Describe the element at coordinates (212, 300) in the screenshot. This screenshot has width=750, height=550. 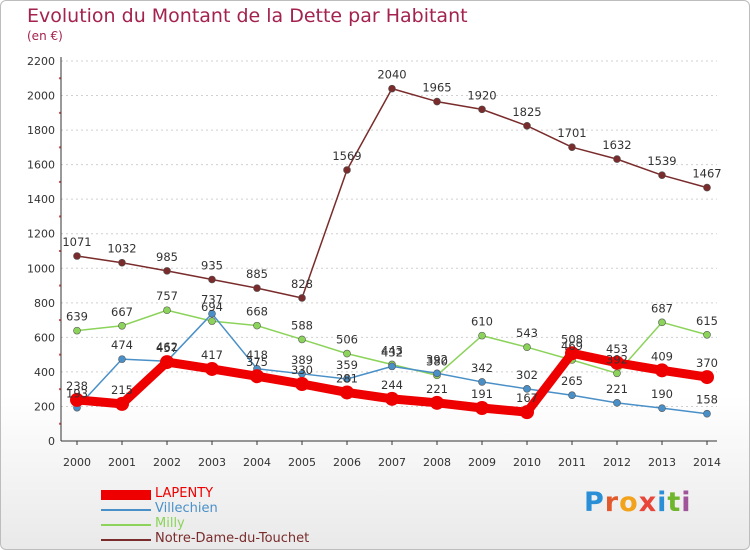
I see `data-label: 737` at that location.